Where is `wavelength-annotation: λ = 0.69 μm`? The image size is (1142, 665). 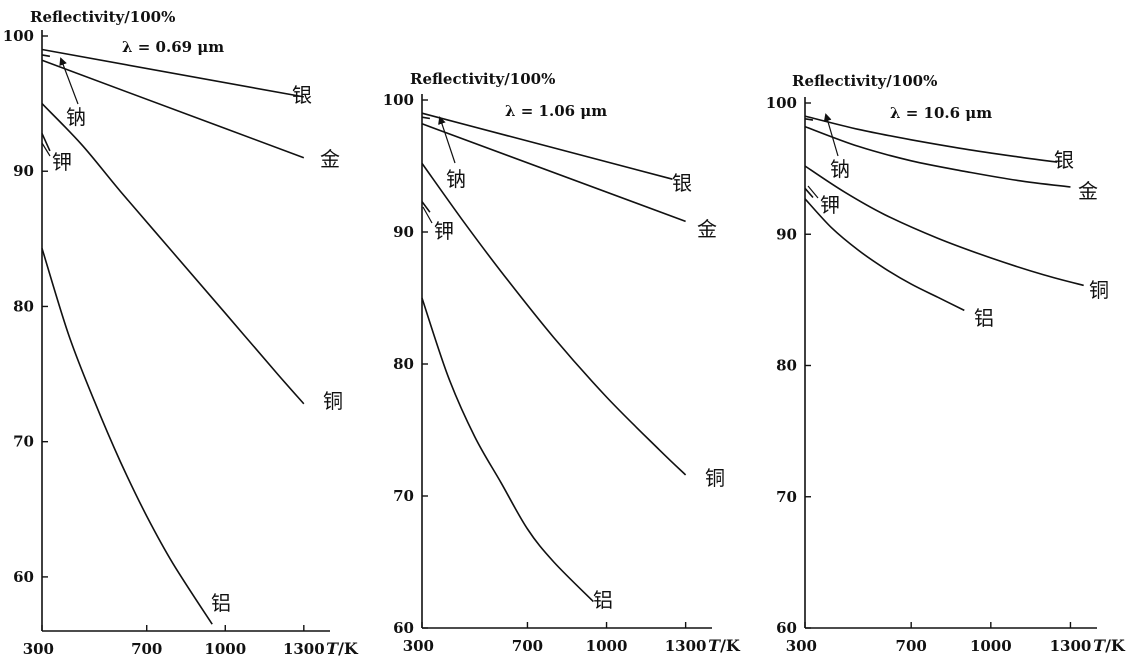 wavelength-annotation: λ = 0.69 μm is located at coordinates (173, 47).